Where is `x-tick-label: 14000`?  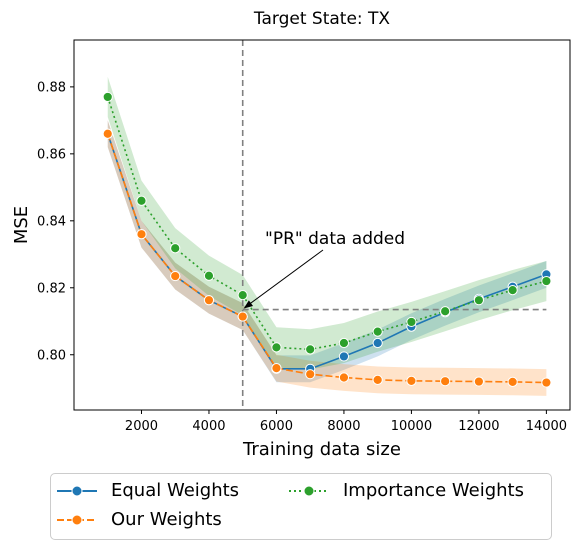 x-tick-label: 14000 is located at coordinates (546, 426).